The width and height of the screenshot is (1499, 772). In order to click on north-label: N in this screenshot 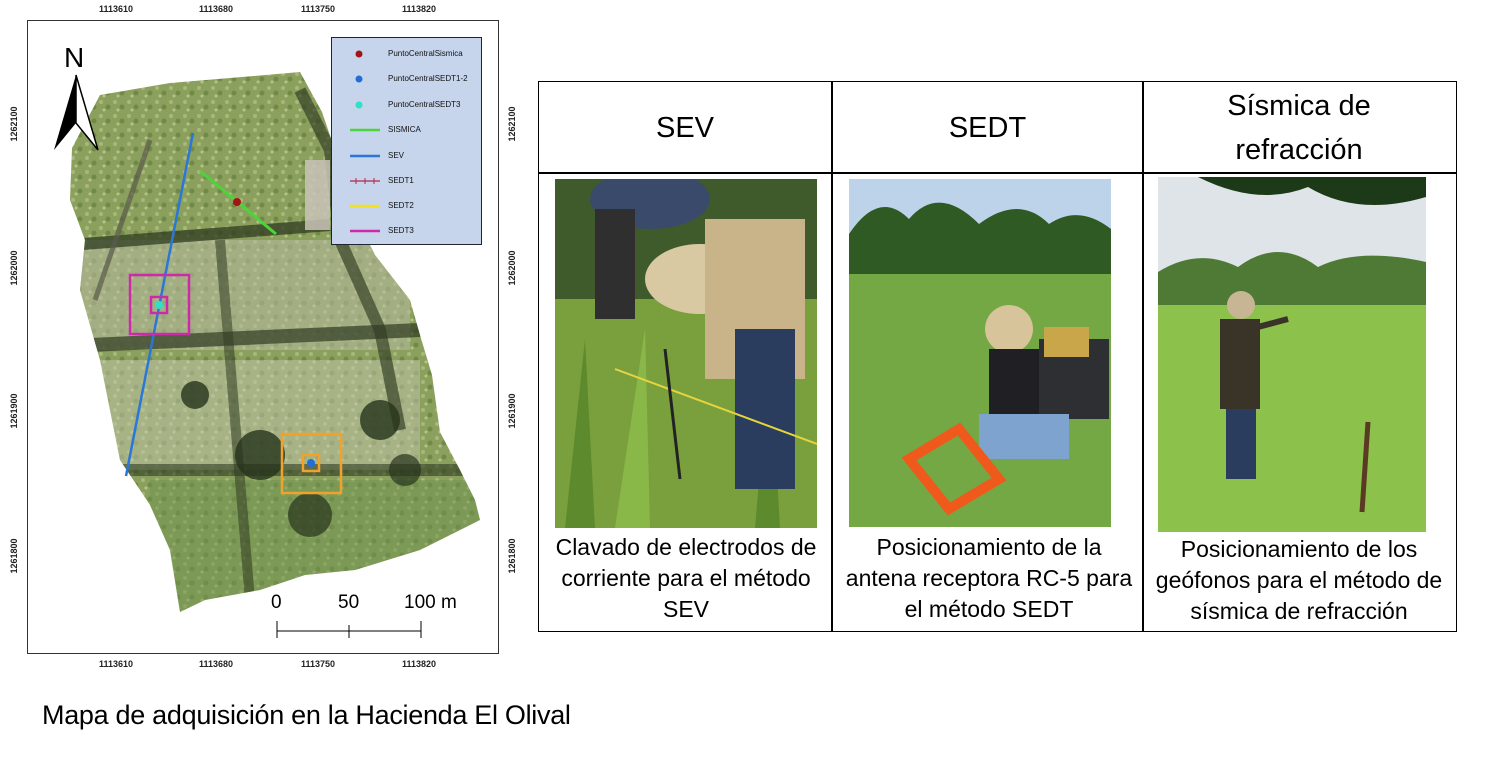, I will do `click(74, 57)`.